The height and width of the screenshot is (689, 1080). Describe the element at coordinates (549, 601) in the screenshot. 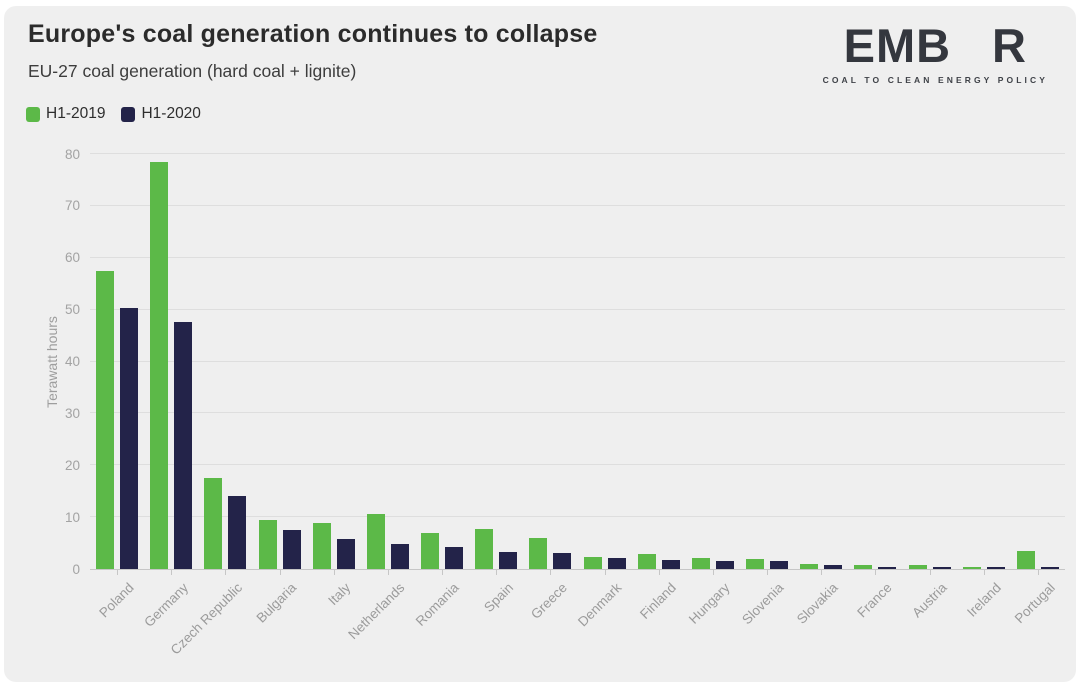

I see `x-axis-label: Greece` at that location.